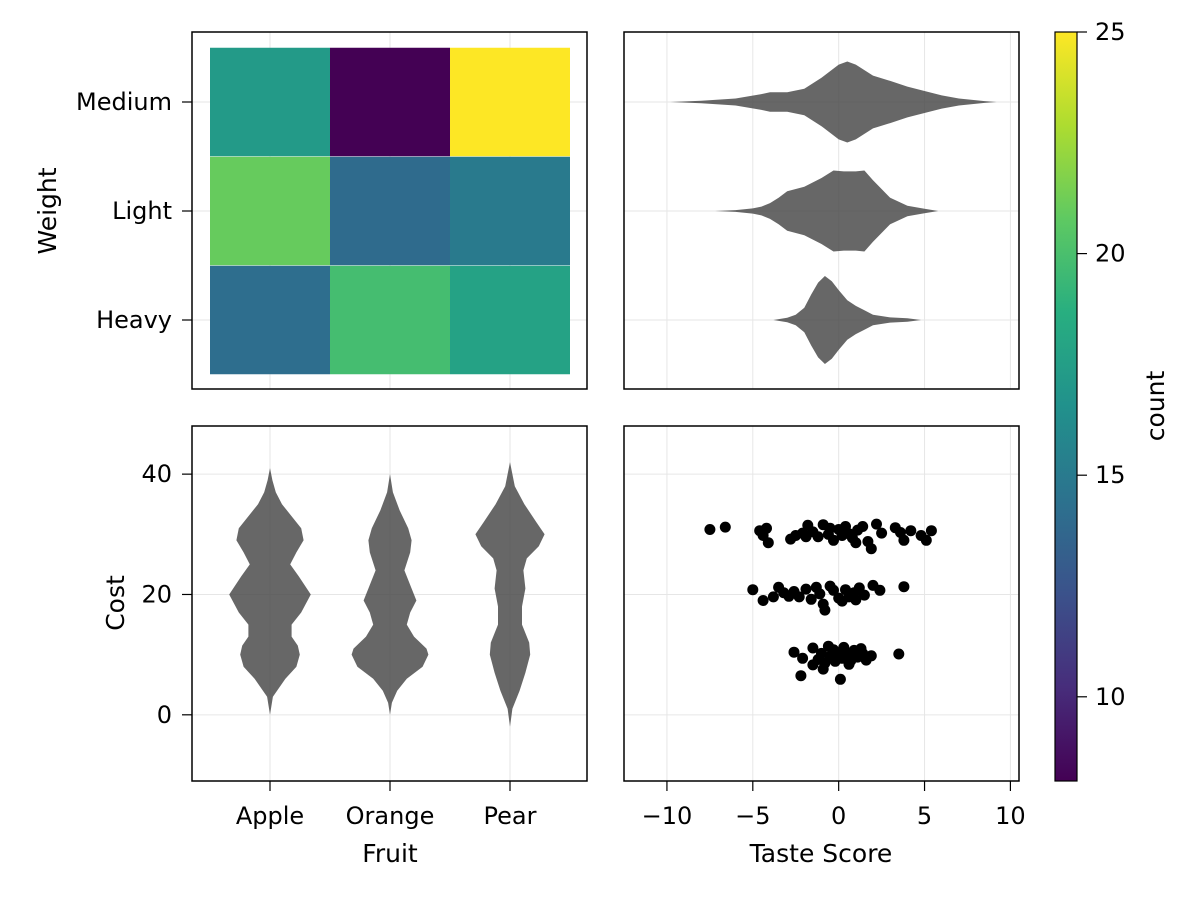  Describe the element at coordinates (752, 816) in the screenshot. I see `x-tick-label: −5` at that location.